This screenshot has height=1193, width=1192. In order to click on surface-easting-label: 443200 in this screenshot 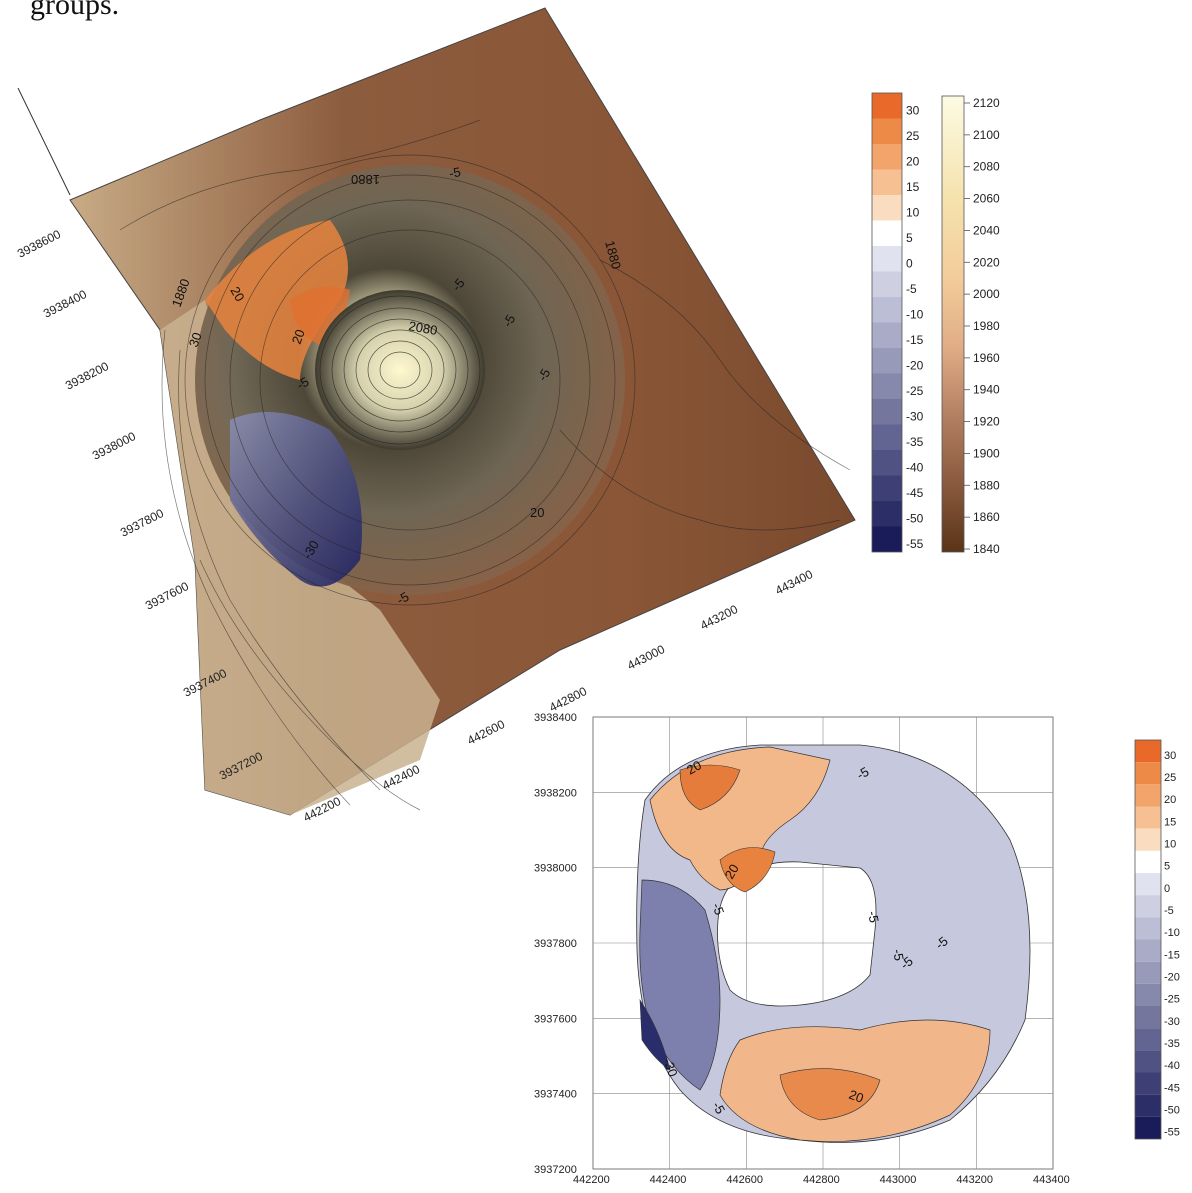, I will do `click(719, 617)`.